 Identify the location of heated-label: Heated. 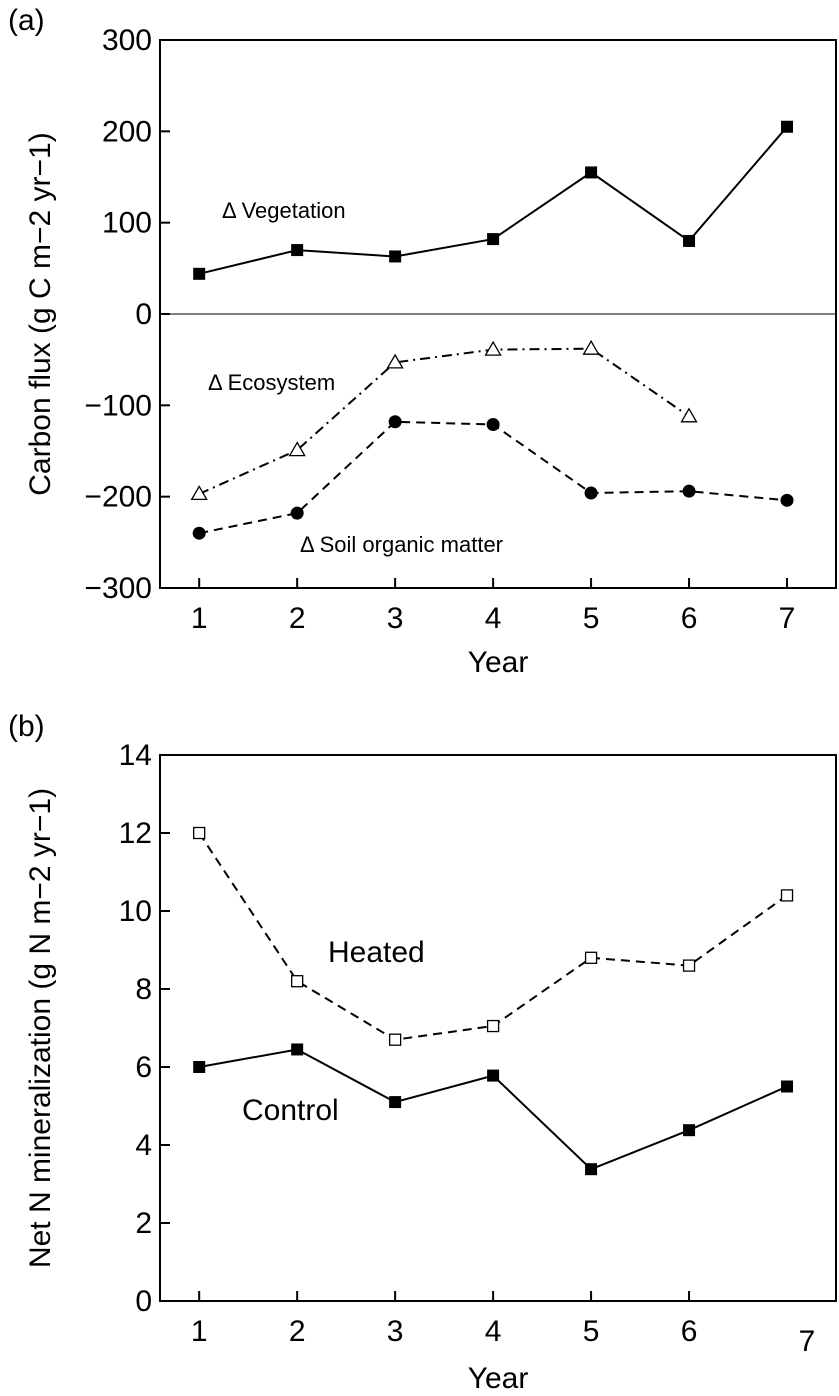
(376, 952).